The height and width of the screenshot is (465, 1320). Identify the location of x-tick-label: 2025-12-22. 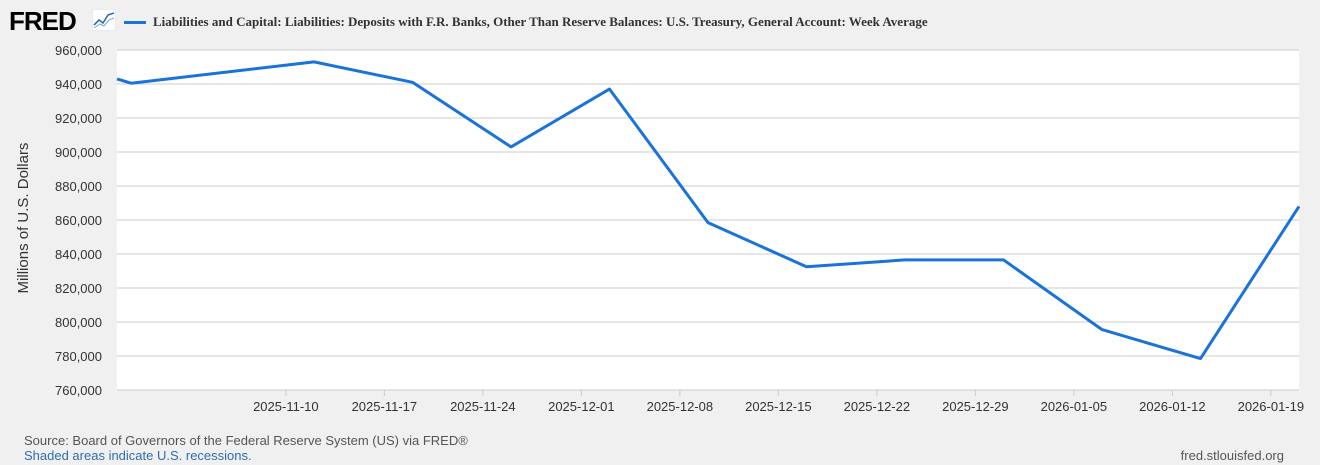
(877, 406).